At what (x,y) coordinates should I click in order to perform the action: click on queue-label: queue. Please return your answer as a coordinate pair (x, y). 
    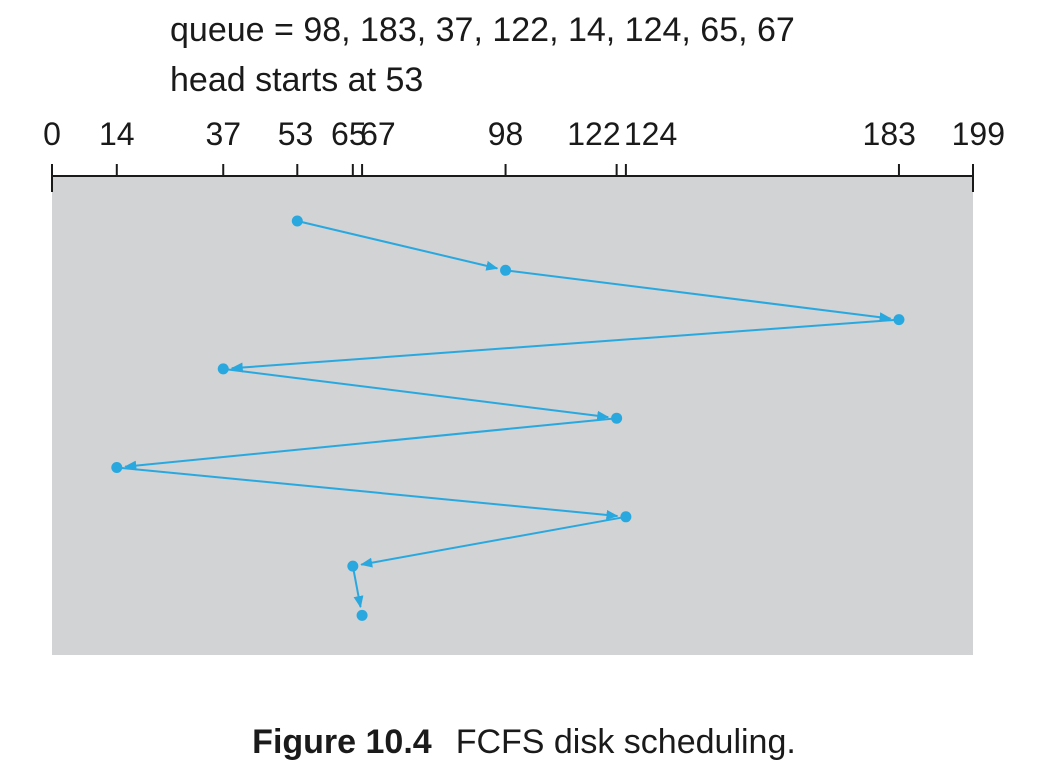
    Looking at the image, I should click on (217, 30).